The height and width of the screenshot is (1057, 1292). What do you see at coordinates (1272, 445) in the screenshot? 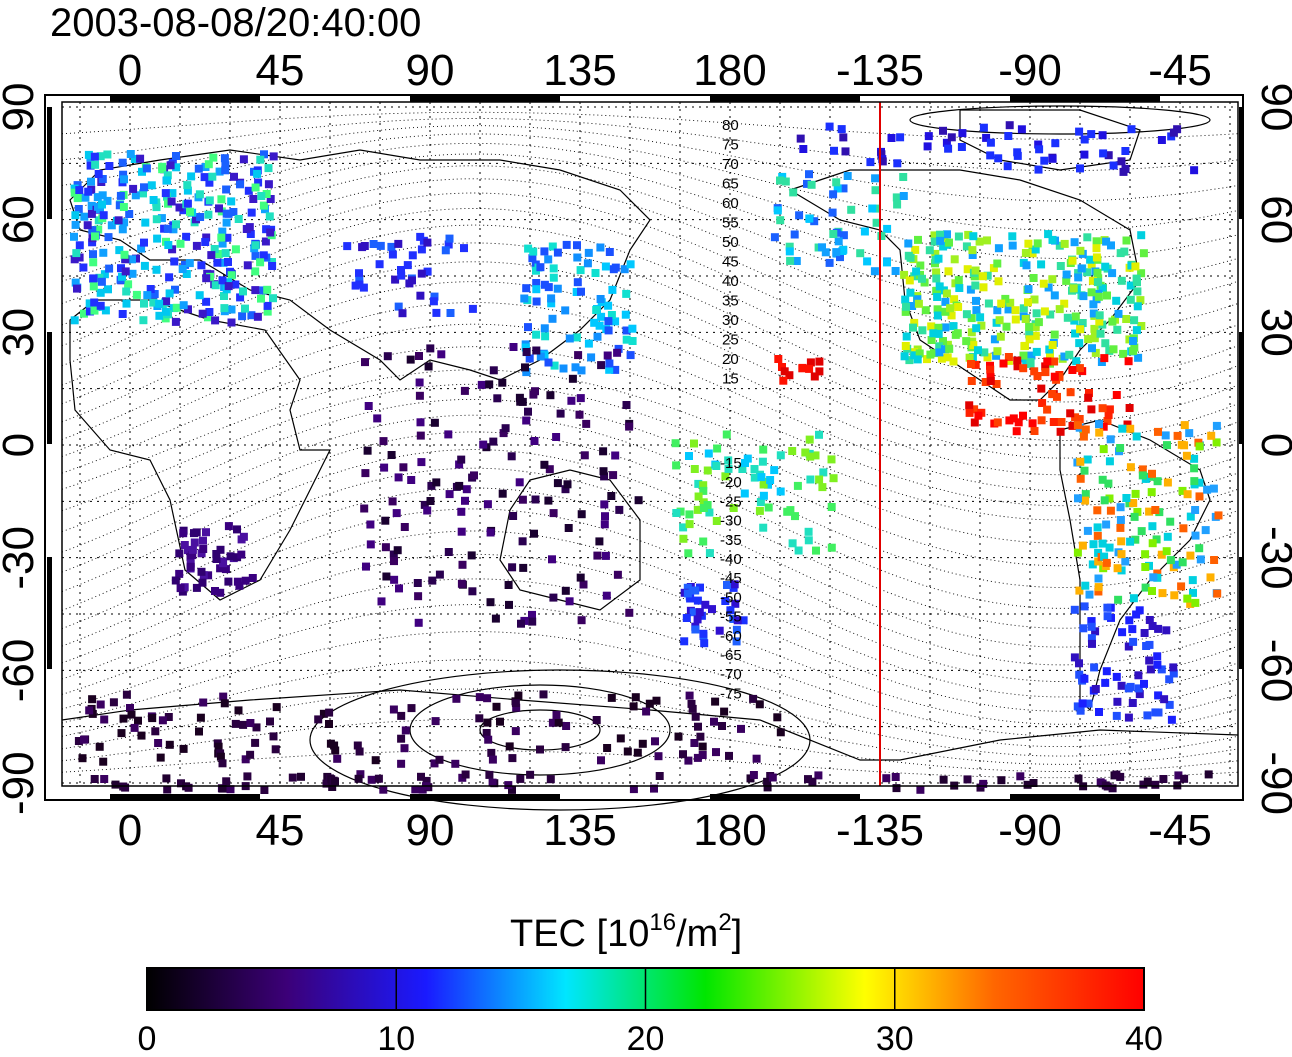
I see `axis-tick-label: 0` at bounding box center [1272, 445].